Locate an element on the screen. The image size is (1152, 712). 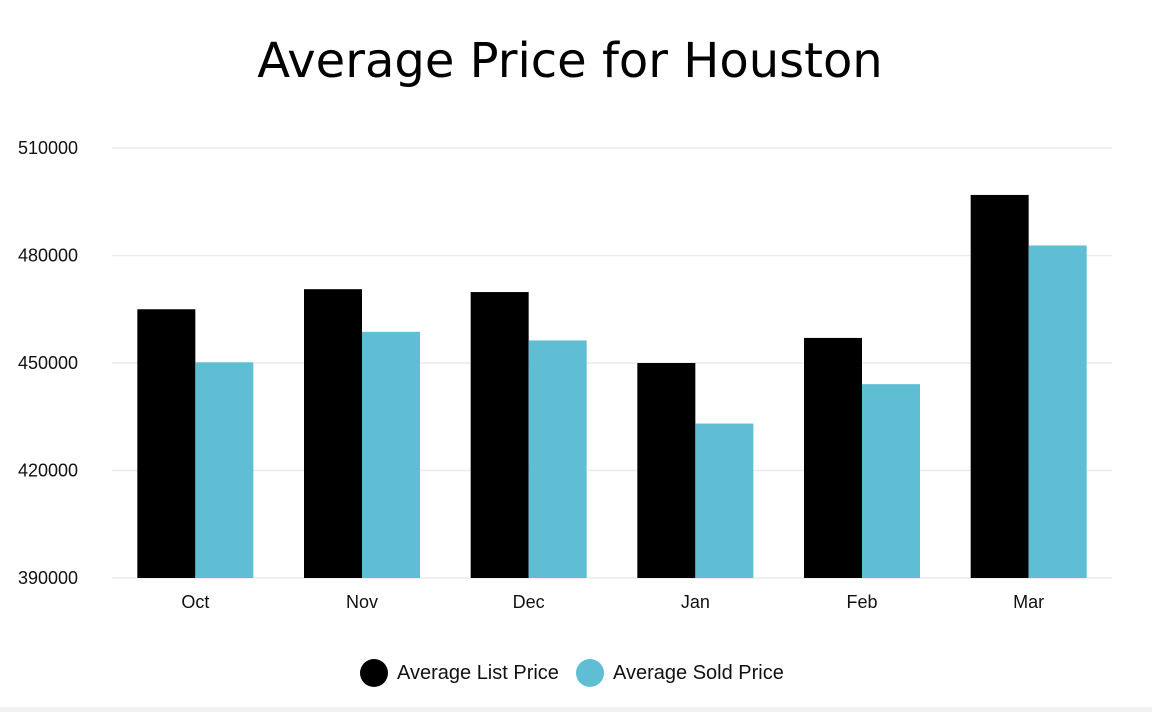
legend-label: Average Sold Price is located at coordinates (698, 673).